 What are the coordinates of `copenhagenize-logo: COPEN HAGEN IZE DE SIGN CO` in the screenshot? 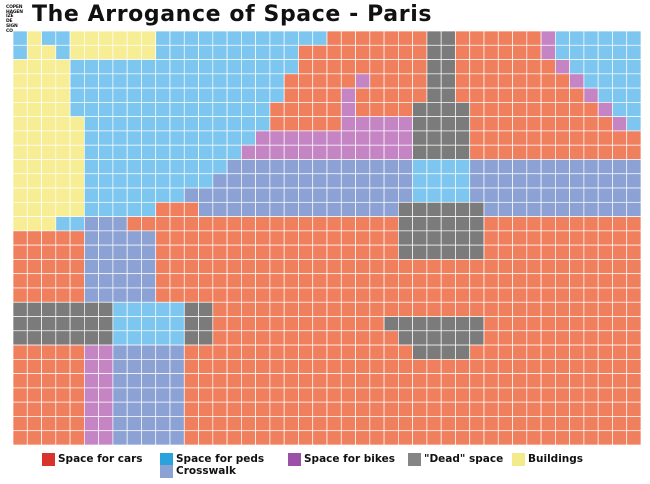 It's located at (16, 19).